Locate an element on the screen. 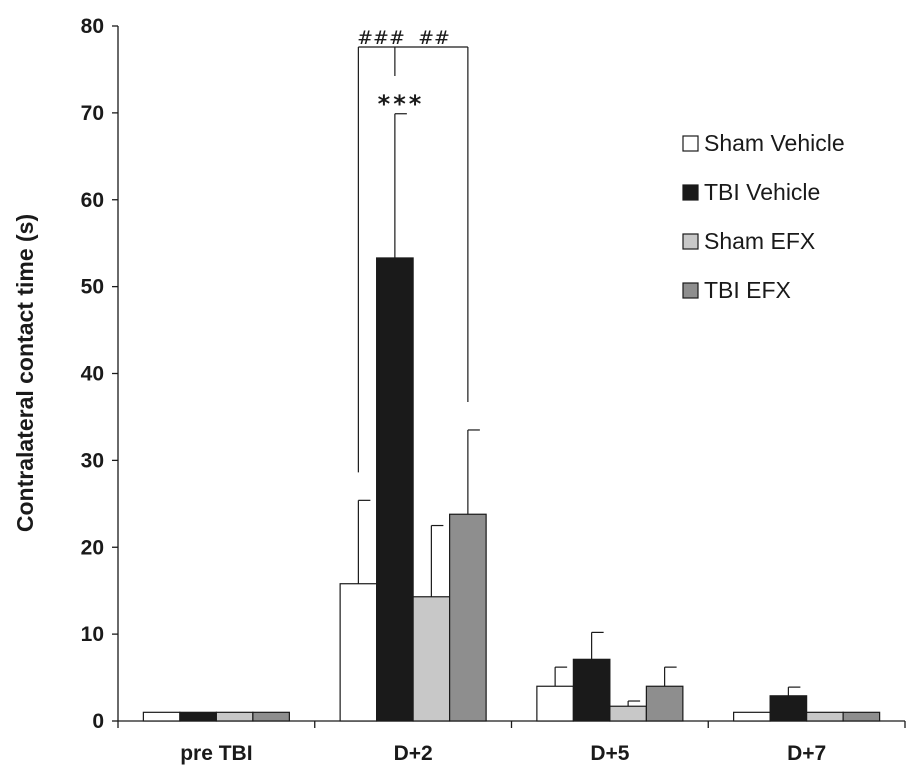 Image resolution: width=910 pixels, height=770 pixels. y-axis: 0 10 20 30 40 50 60 70 80 is located at coordinates (100, 374).